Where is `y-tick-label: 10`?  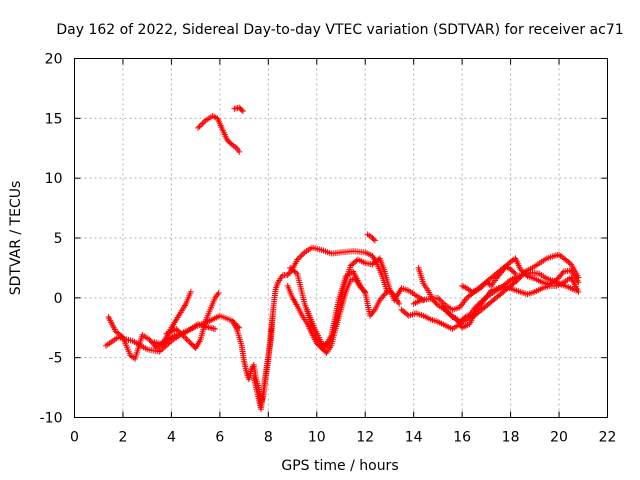 y-tick-label: 10 is located at coordinates (54, 179).